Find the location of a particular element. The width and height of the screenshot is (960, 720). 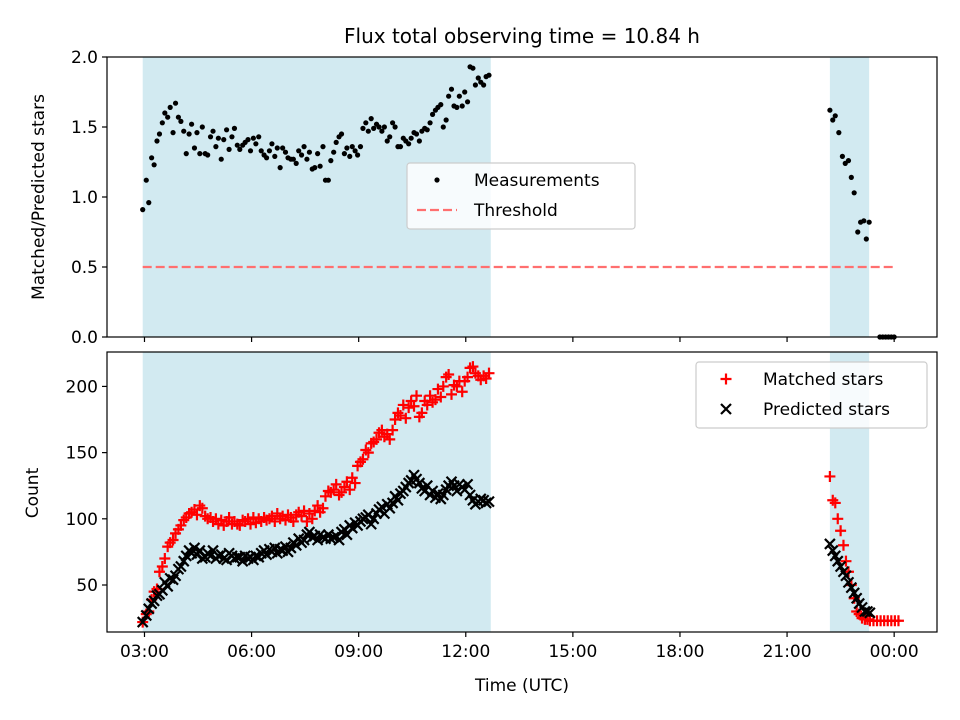

chart-title: Flux total observing time = 10.84 h is located at coordinates (522, 36).